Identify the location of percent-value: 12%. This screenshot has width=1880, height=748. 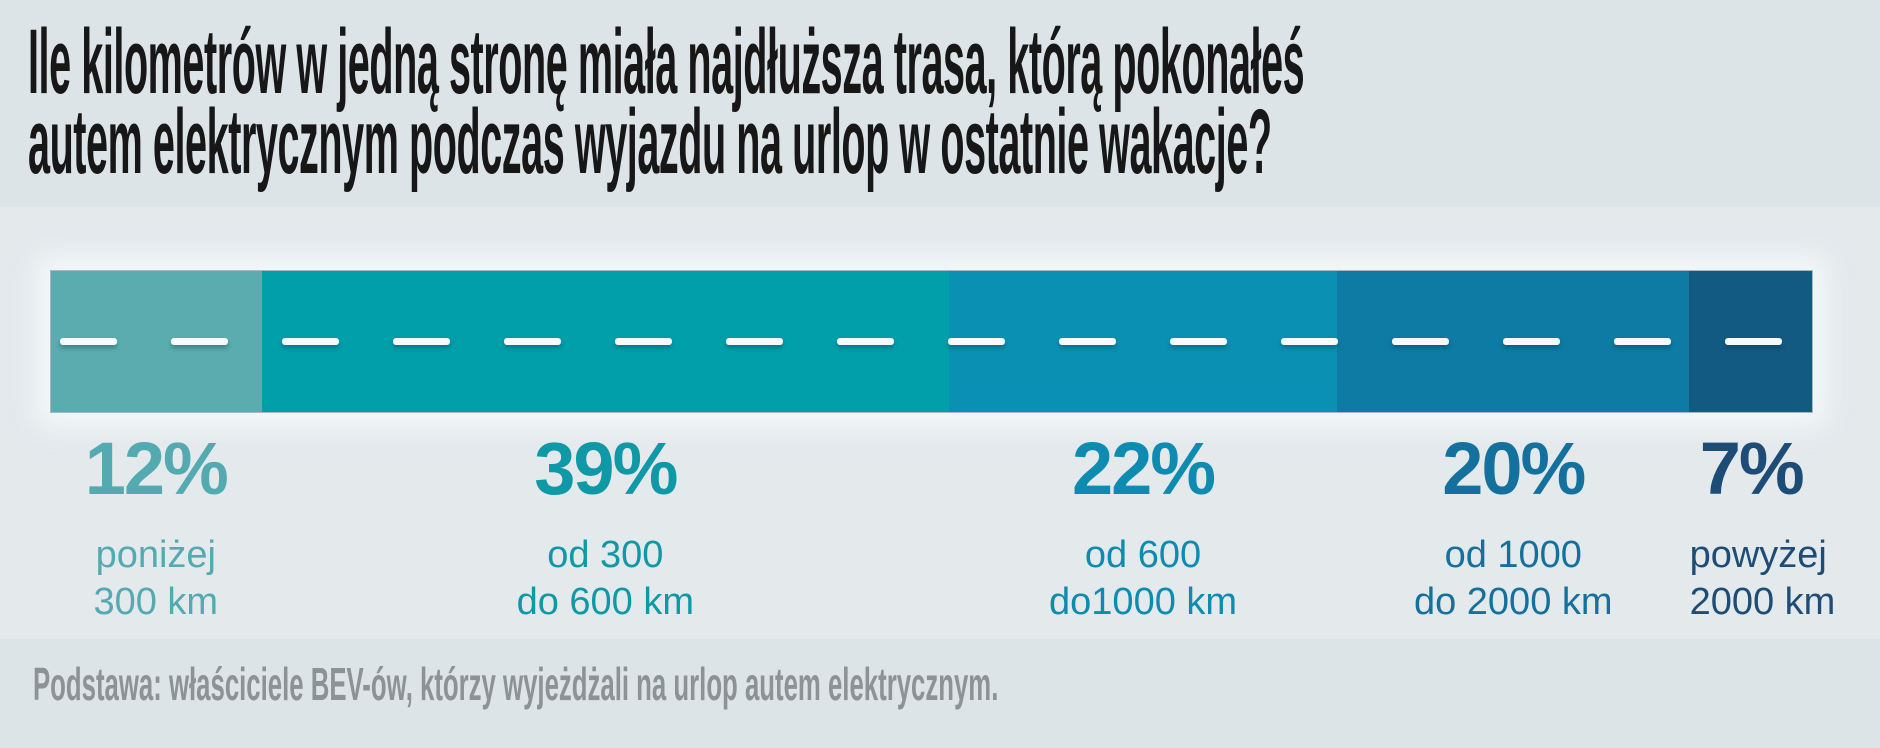
(156, 468).